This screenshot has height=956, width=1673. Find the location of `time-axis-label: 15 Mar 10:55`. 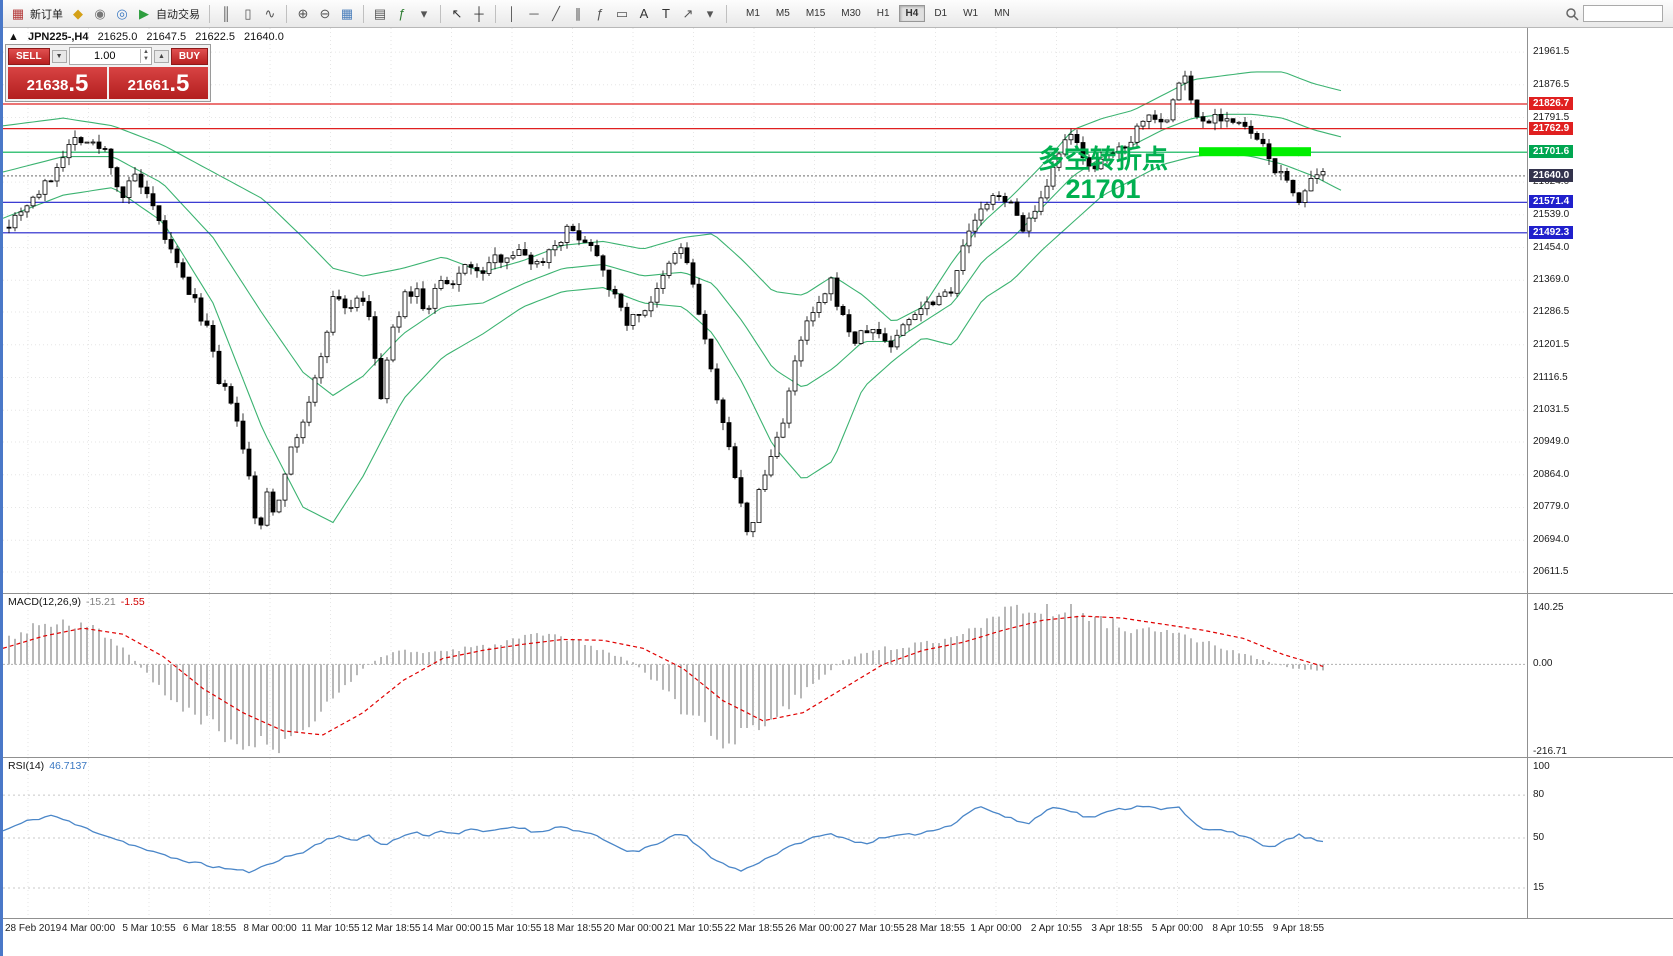

time-axis-label: 15 Mar 10:55 is located at coordinates (512, 928).